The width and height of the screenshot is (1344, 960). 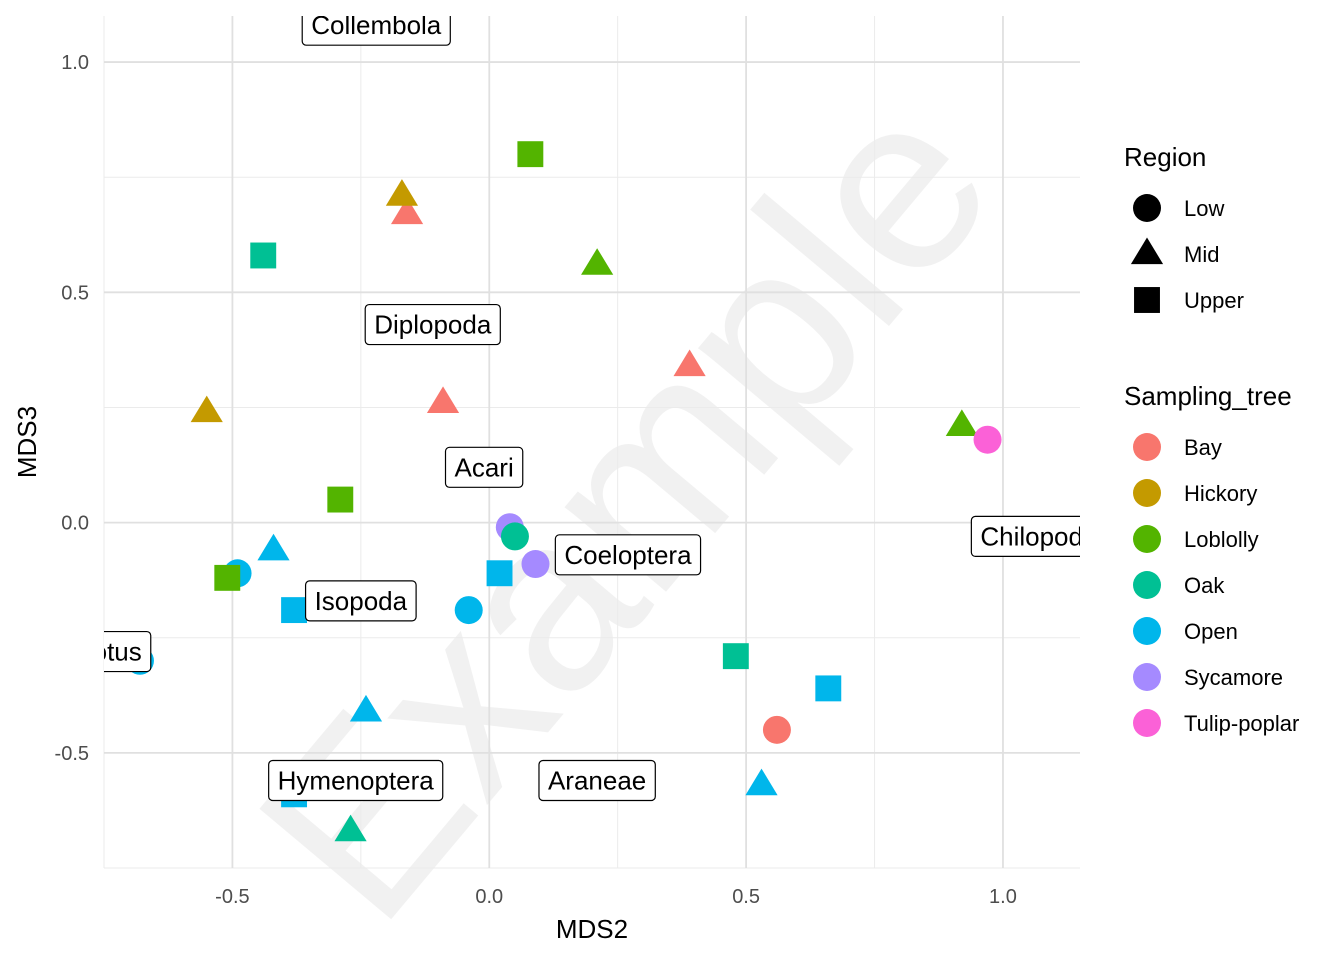 I want to click on label-text: Araneae, so click(x=597, y=780).